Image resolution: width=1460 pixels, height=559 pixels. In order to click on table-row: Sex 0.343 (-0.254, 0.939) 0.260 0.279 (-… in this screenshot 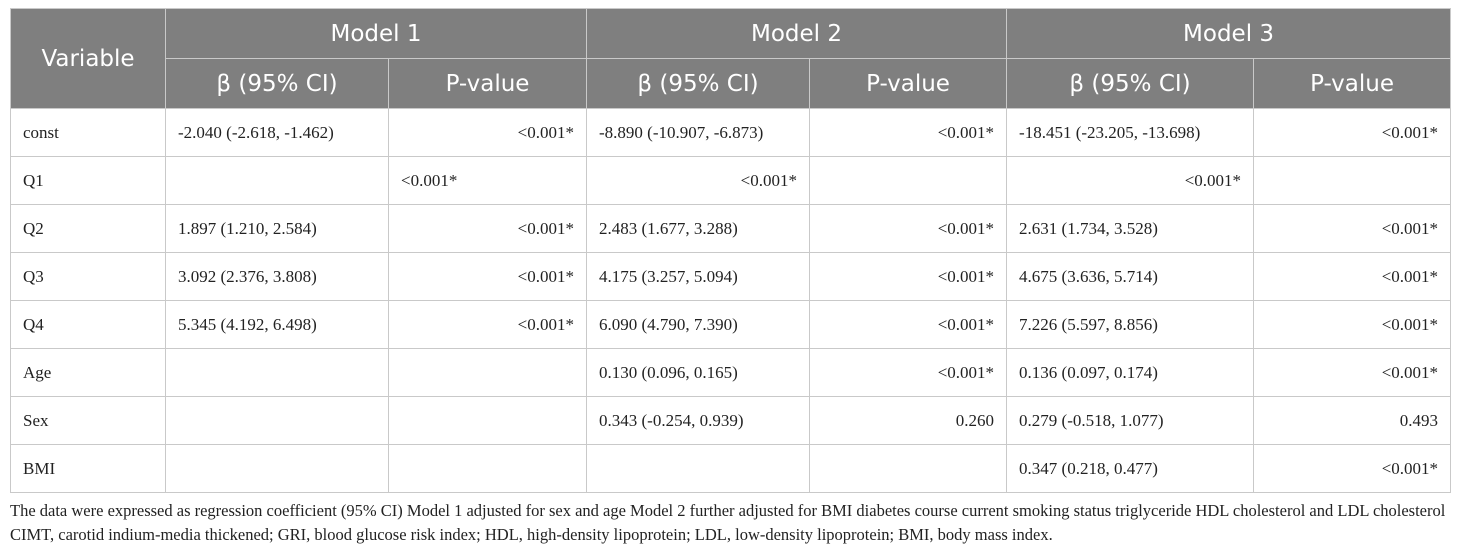, I will do `click(731, 420)`.